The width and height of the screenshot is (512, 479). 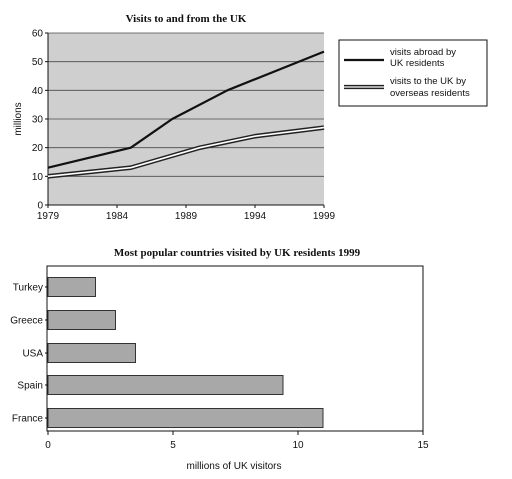 What do you see at coordinates (28, 288) in the screenshot?
I see `category-label-turkey: Turkey` at bounding box center [28, 288].